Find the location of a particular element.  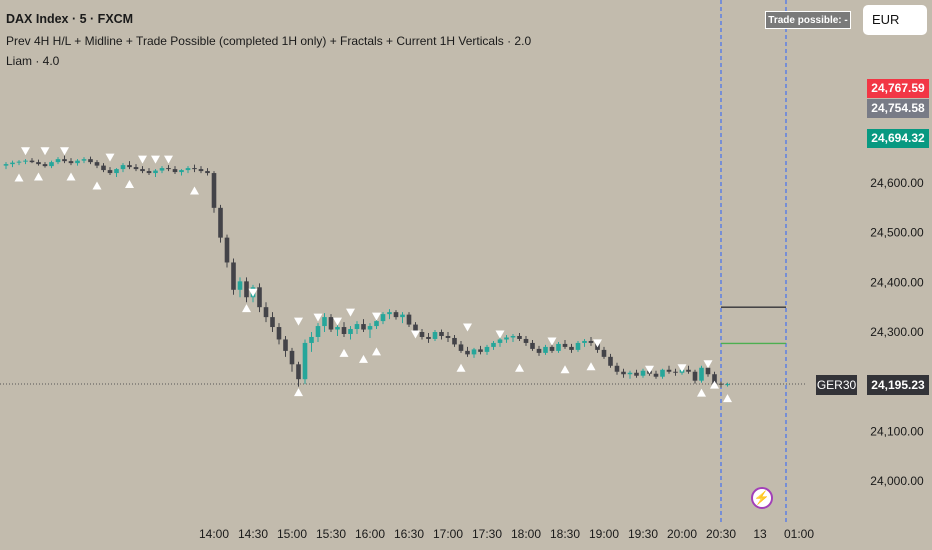

x-tick-label: 15:30 is located at coordinates (331, 534).